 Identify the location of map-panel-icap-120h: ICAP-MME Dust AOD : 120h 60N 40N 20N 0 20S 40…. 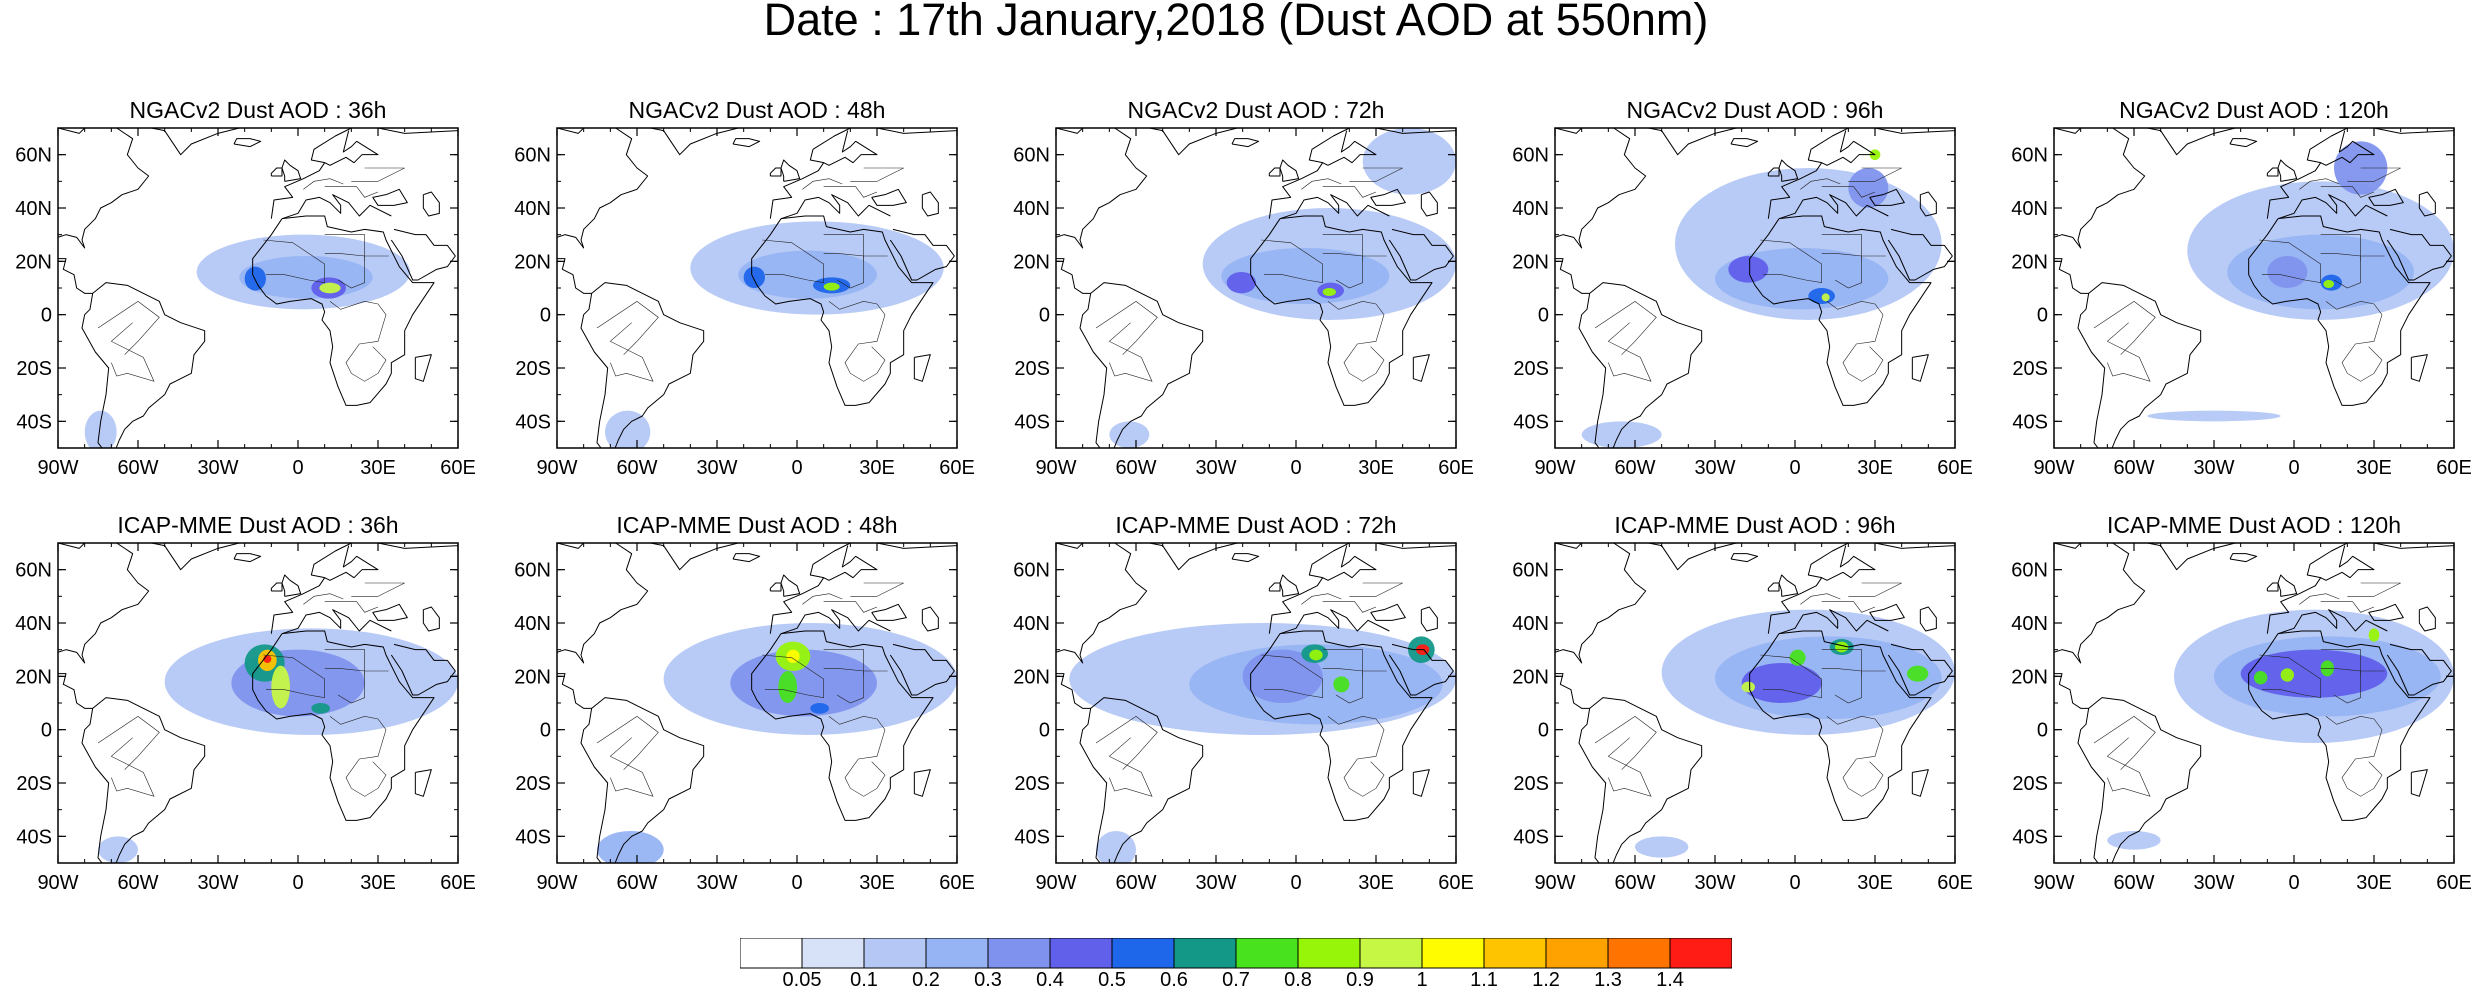
(2234, 703).